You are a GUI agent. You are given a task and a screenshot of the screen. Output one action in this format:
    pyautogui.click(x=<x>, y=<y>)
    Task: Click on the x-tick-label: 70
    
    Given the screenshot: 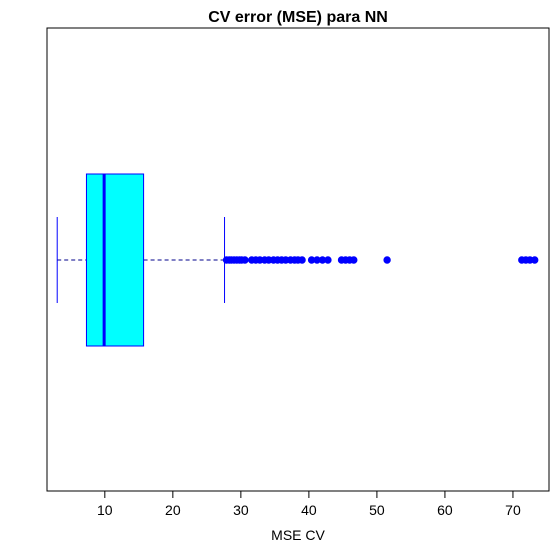 What is the action you would take?
    pyautogui.click(x=513, y=510)
    